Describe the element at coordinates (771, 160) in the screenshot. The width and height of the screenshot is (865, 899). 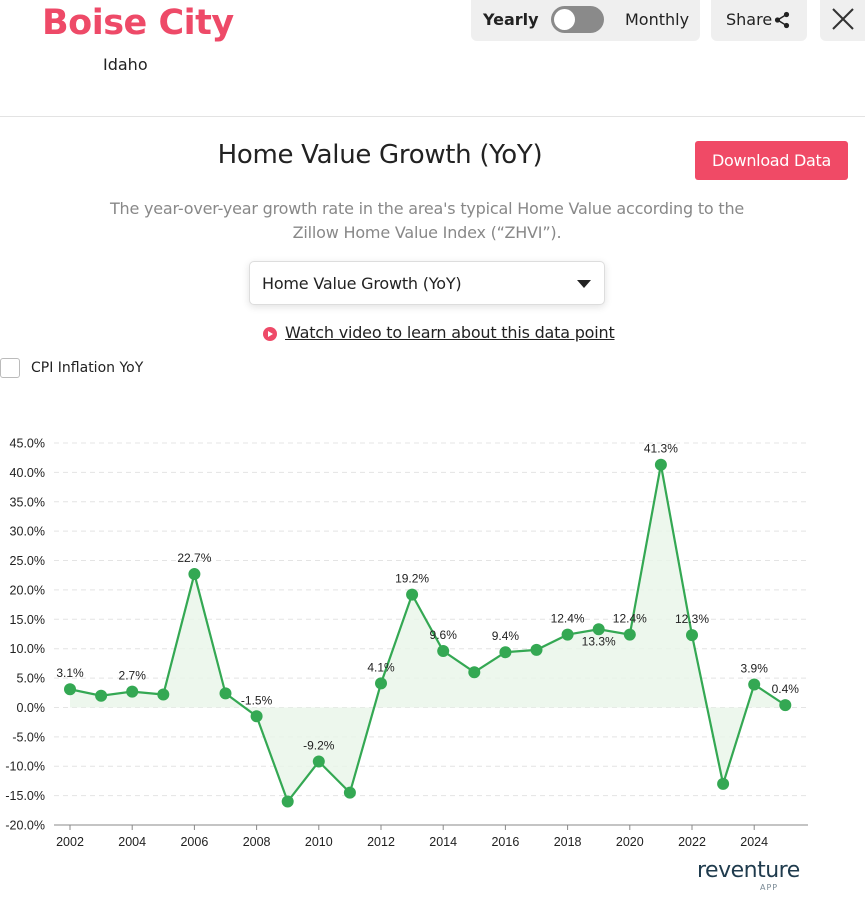
I see `download-data-button: Download Data` at that location.